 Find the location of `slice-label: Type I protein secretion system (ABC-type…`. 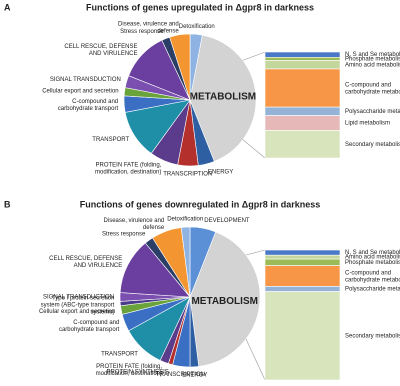

slice-label: Type I protein secretion system (ABC-type… is located at coordinates (78, 305).